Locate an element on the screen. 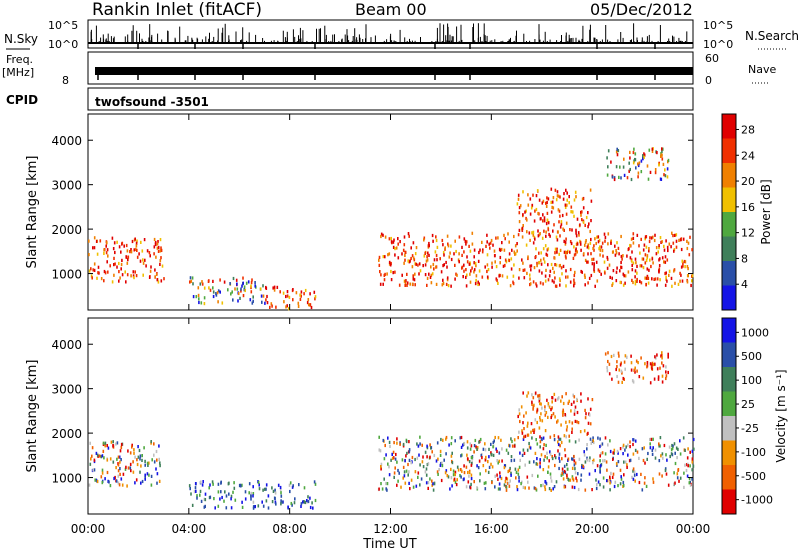 Image resolution: width=800 pixels, height=554 pixels. nsearch-hi-label: 10^5 is located at coordinates (718, 25).